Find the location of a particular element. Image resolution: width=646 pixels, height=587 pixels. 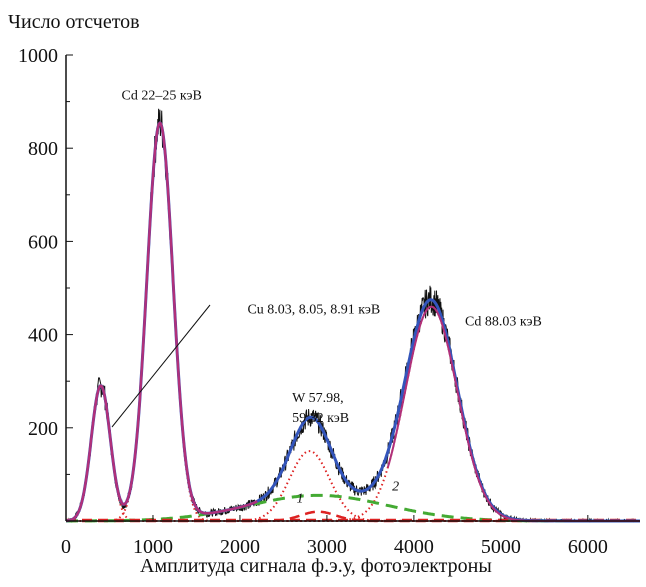

y-tick-label-200: 200 is located at coordinates (43, 429).